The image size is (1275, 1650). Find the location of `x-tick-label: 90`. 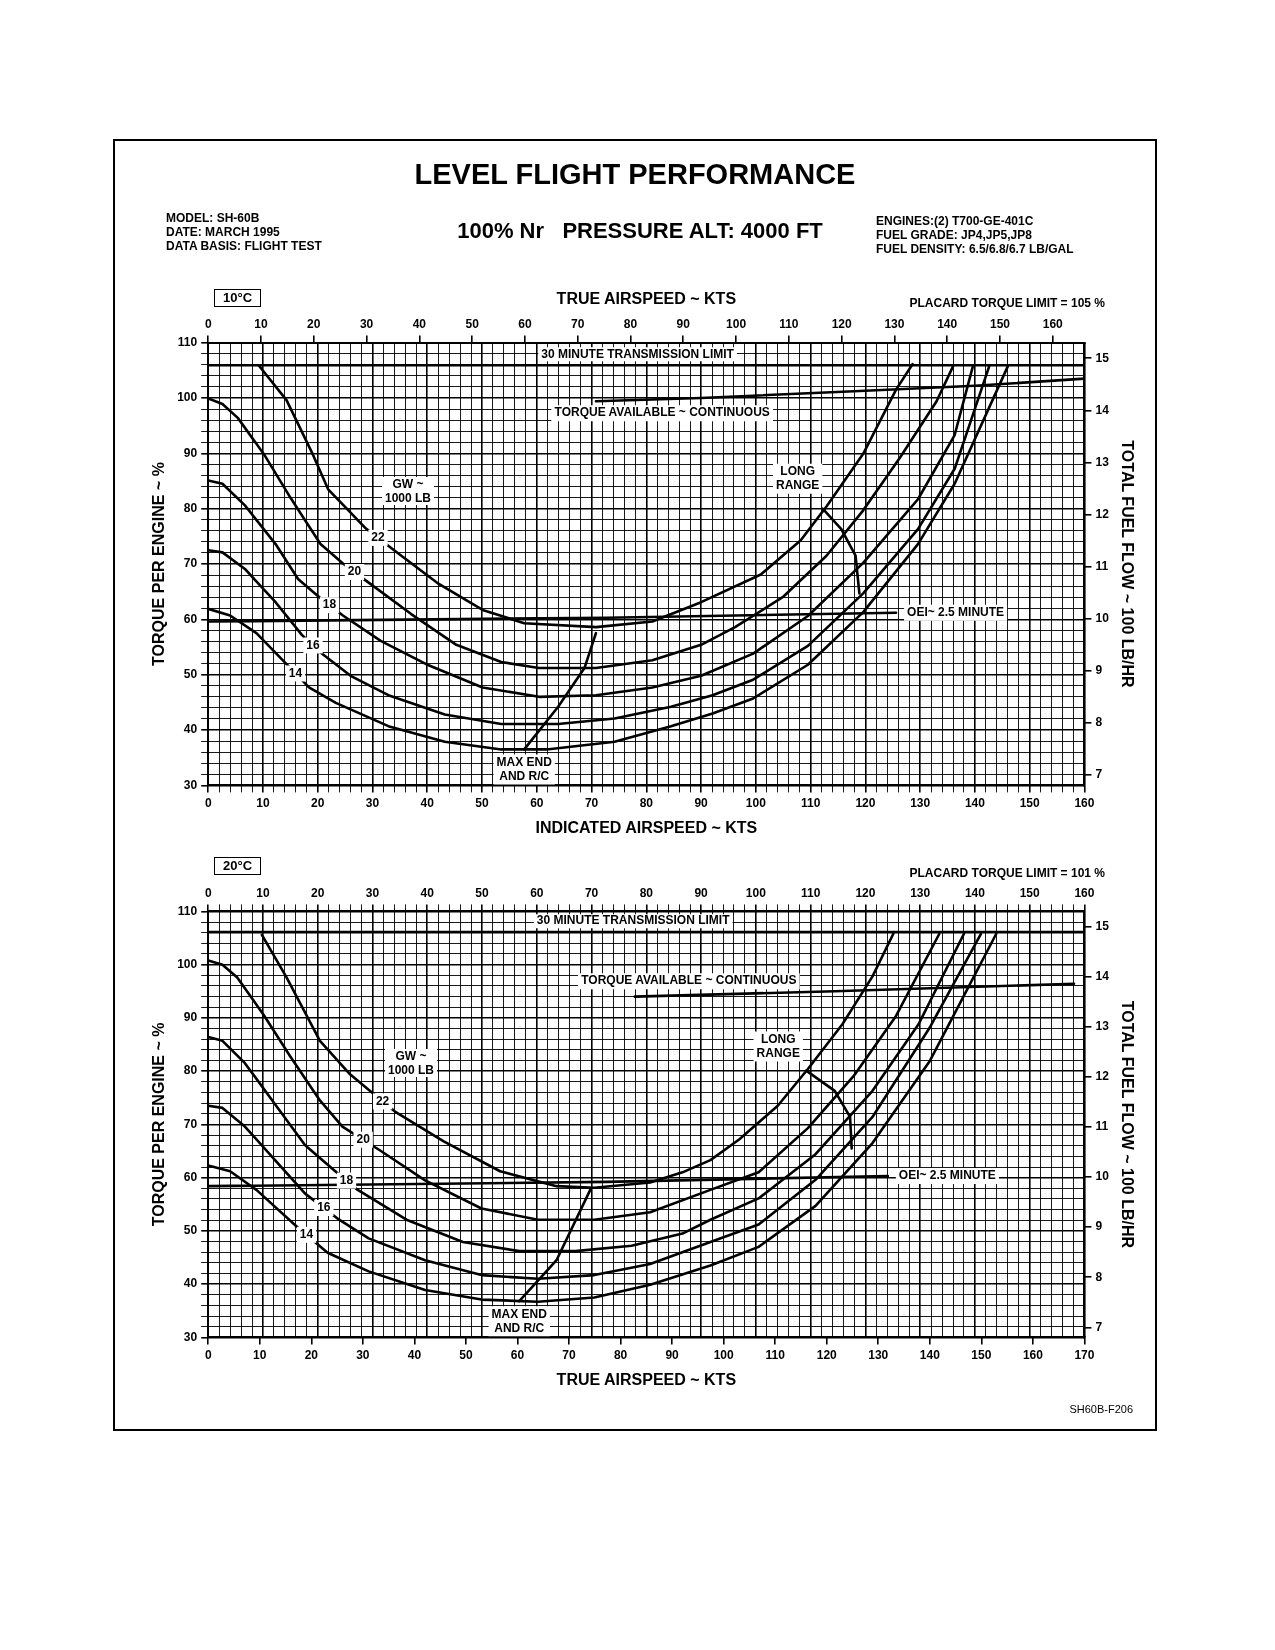

x-tick-label: 90 is located at coordinates (701, 802).